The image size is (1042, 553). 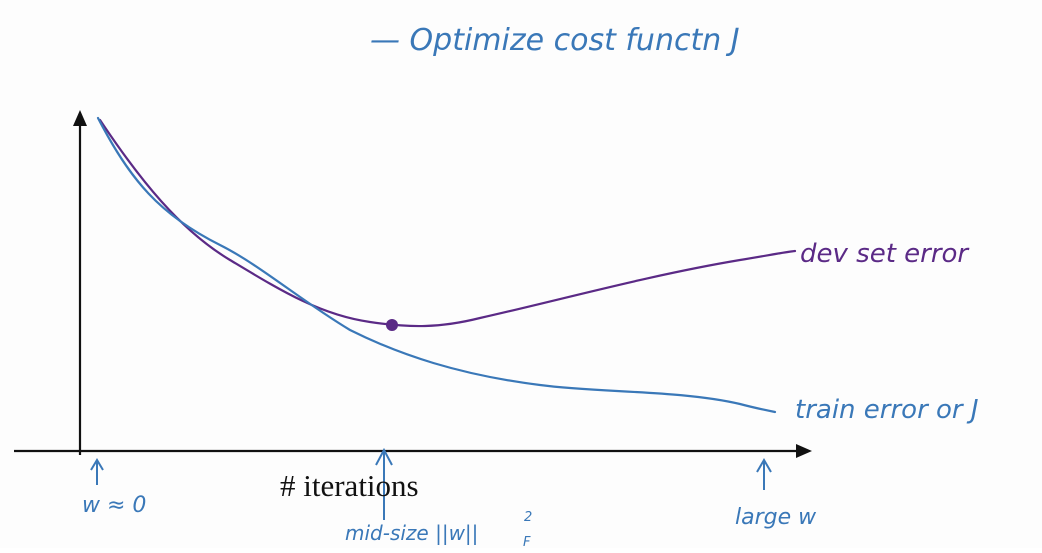 I want to click on x-axis-label: # iterations, so click(x=349, y=485).